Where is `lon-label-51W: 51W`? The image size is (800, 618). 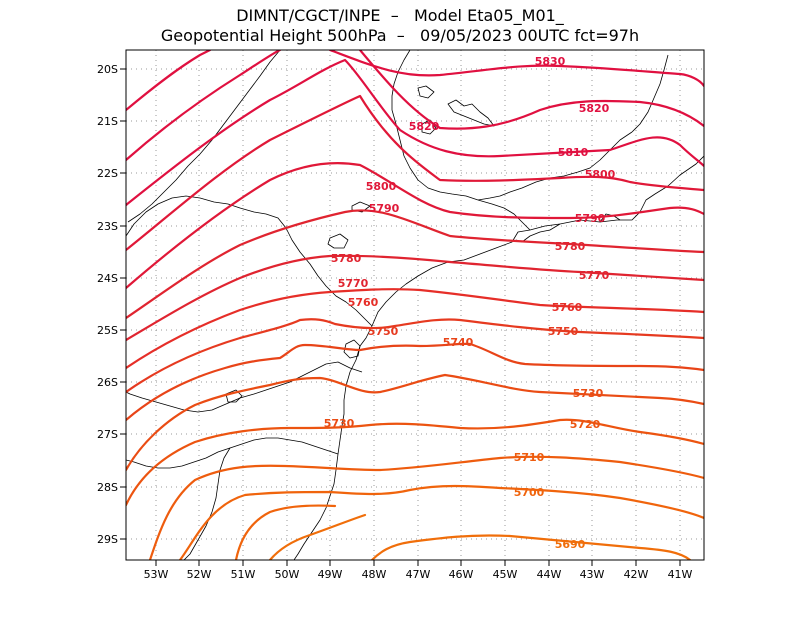 lon-label-51W: 51W is located at coordinates (243, 574).